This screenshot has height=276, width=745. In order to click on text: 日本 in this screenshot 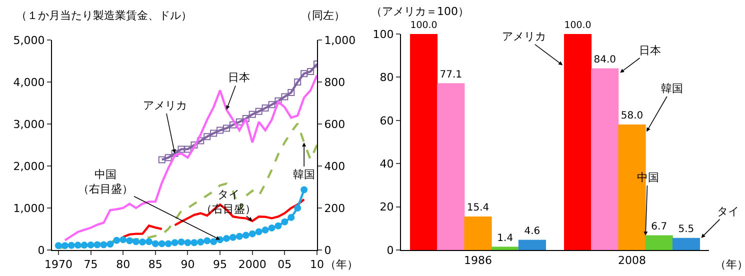, I will do `click(650, 50)`.